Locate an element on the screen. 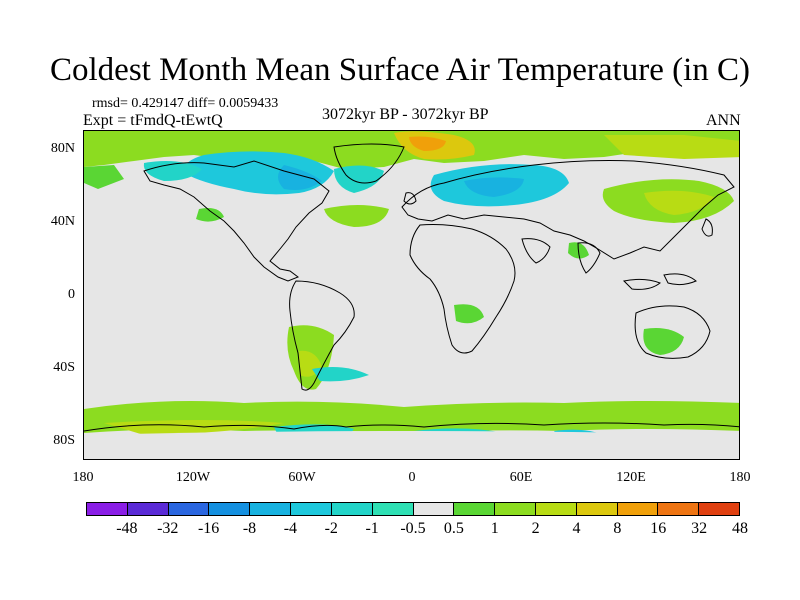 The height and width of the screenshot is (600, 800). legend-label: -4 is located at coordinates (290, 528).